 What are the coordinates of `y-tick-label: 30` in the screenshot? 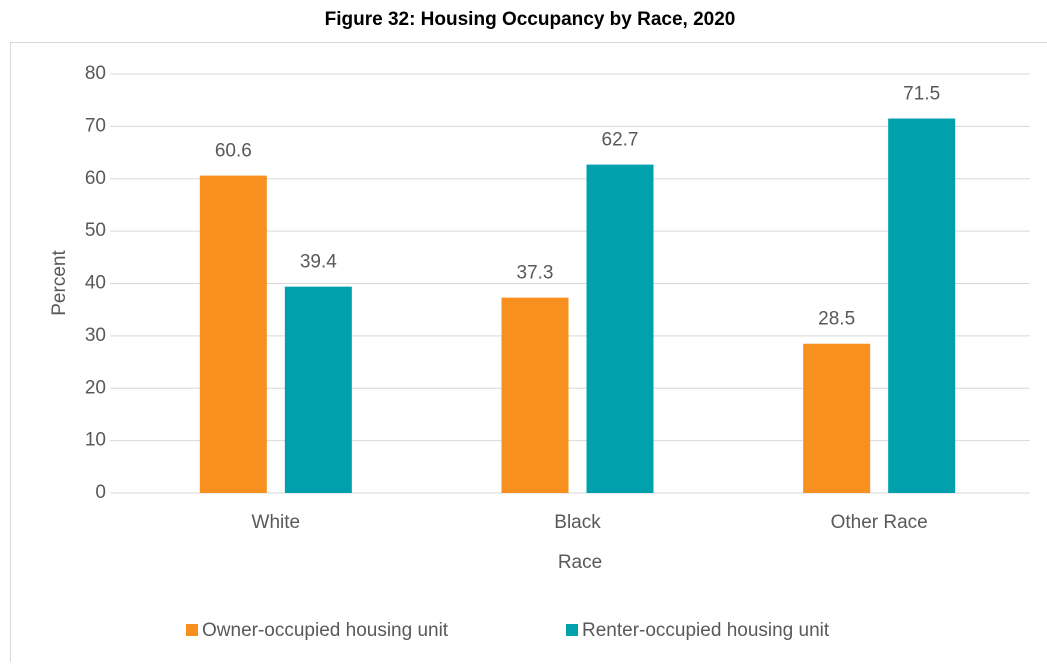 It's located at (95, 335).